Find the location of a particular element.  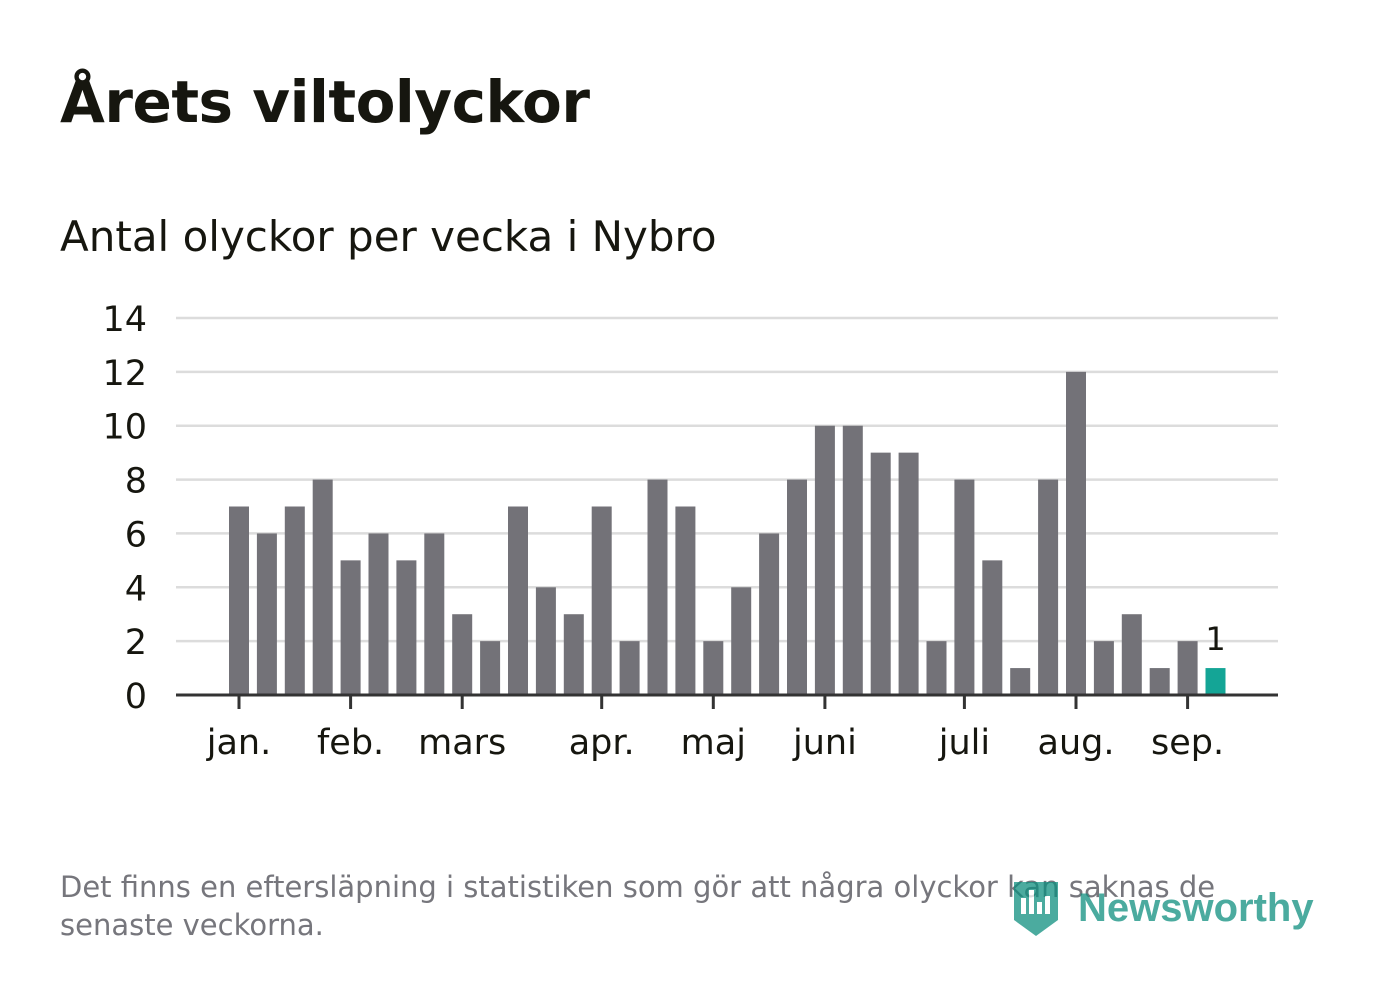

y-tick-label: 2 is located at coordinates (136, 643).